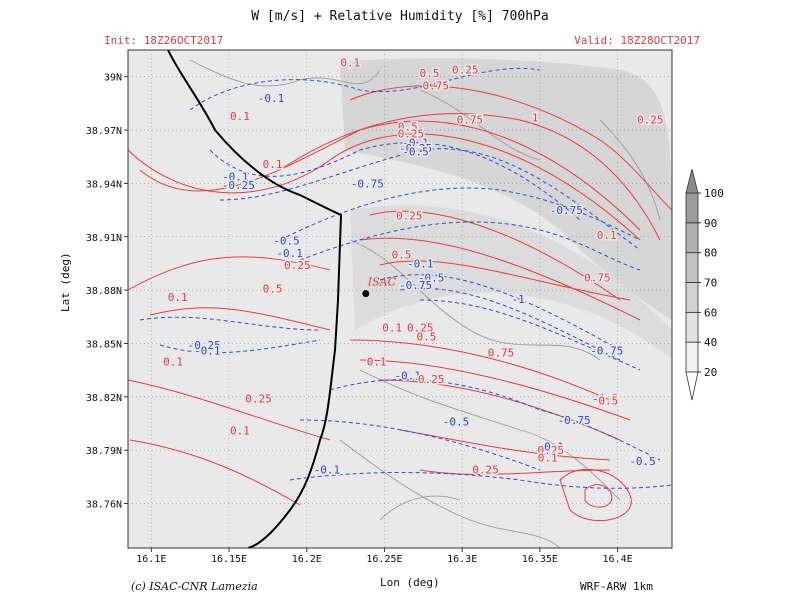 This screenshot has width=800, height=600. I want to click on y-tick-label: 38.79N, so click(104, 451).